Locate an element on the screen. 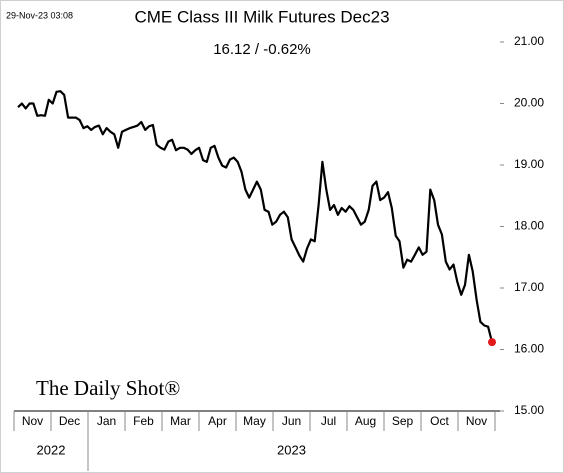 The width and height of the screenshot is (564, 473). last-point is located at coordinates (492, 342).